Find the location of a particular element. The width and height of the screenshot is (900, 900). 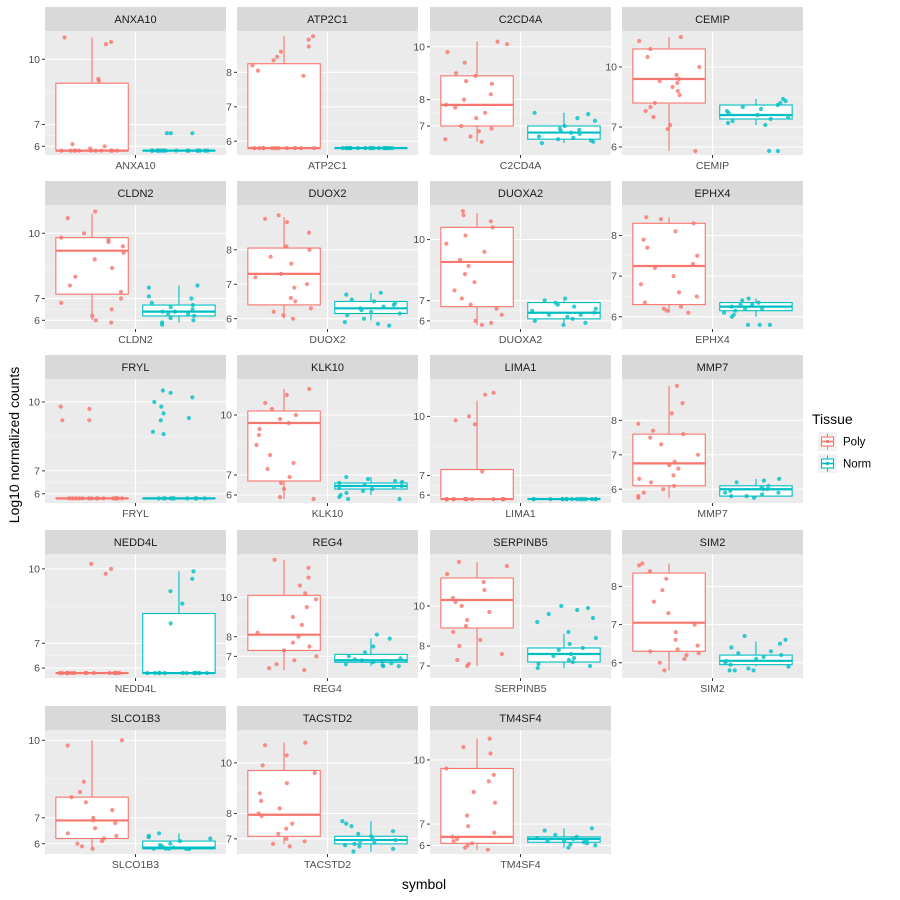

x-tick-label: CEMIP is located at coordinates (712, 166).